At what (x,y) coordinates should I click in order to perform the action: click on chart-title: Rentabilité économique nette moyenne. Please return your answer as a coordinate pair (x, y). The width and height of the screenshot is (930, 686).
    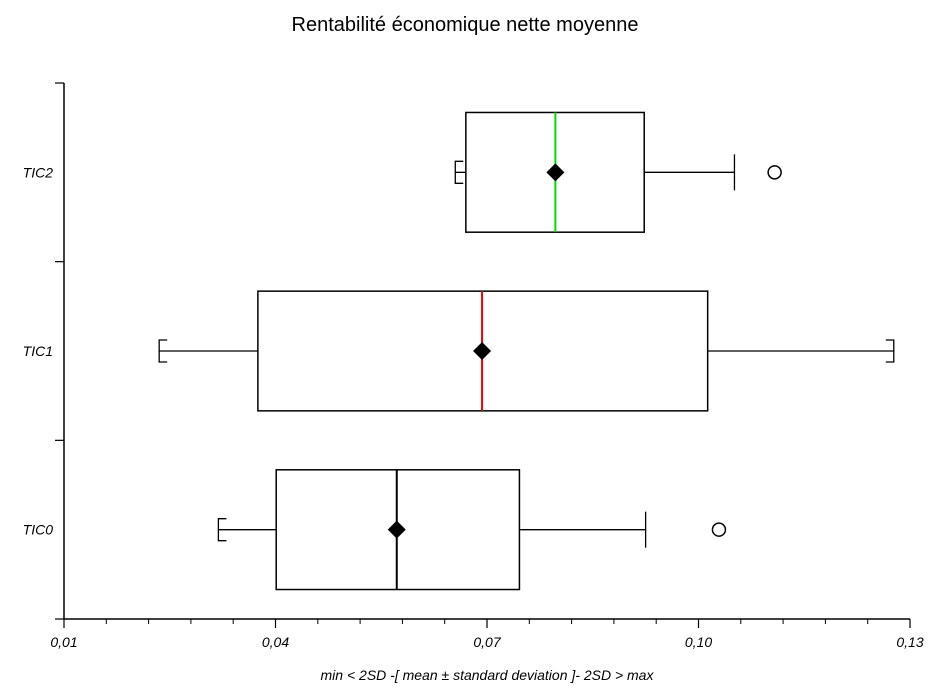
    Looking at the image, I should click on (465, 25).